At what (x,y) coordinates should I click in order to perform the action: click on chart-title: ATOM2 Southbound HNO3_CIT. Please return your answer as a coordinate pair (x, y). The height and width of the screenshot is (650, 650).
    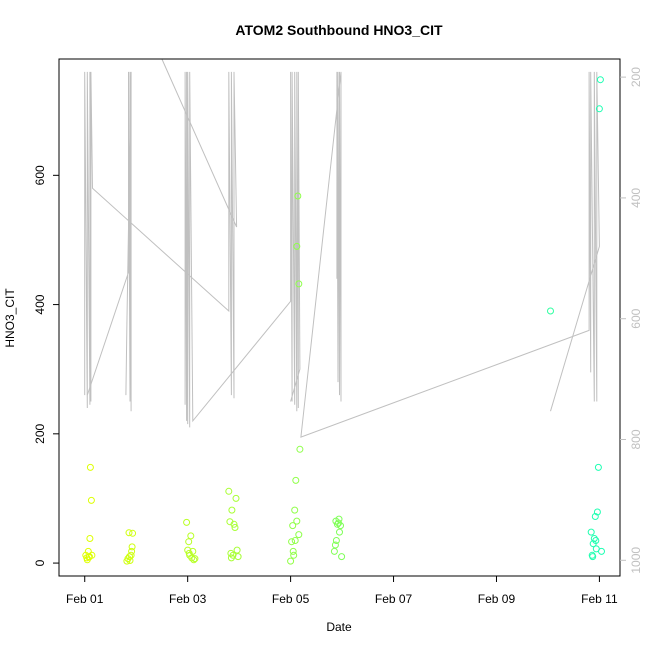
    Looking at the image, I should click on (339, 30).